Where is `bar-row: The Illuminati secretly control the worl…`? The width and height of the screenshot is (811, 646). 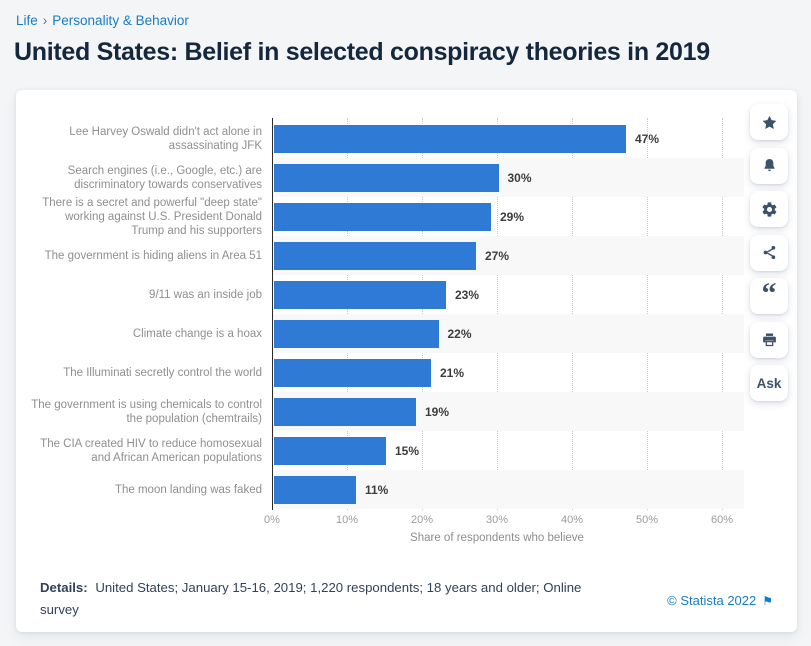
bar-row: The Illuminati secretly control the worl… is located at coordinates (386, 372).